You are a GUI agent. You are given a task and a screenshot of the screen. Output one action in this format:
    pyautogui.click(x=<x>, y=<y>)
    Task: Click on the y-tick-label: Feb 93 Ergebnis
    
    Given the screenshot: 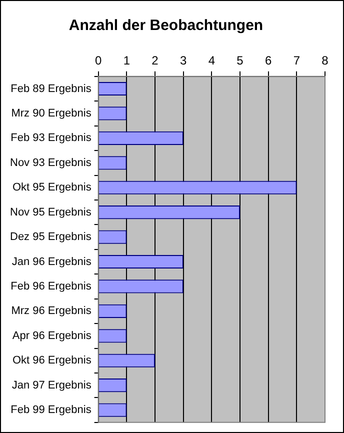 What is the action you would take?
    pyautogui.click(x=51, y=138)
    